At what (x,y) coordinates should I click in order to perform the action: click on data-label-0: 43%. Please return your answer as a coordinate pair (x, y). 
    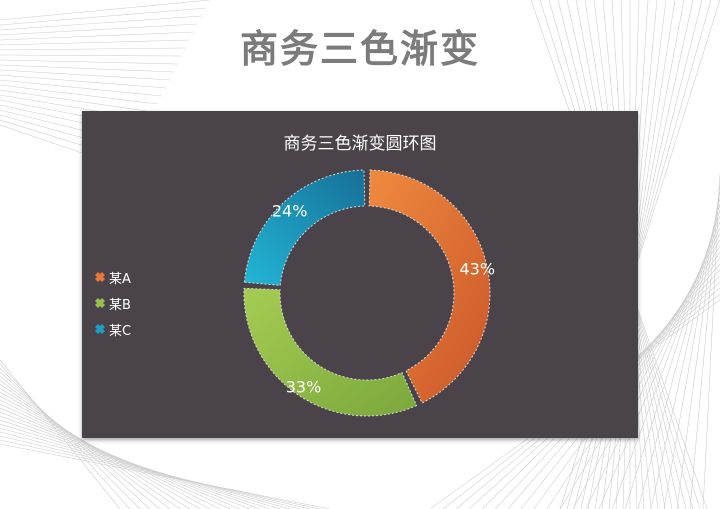
    Looking at the image, I should click on (477, 268).